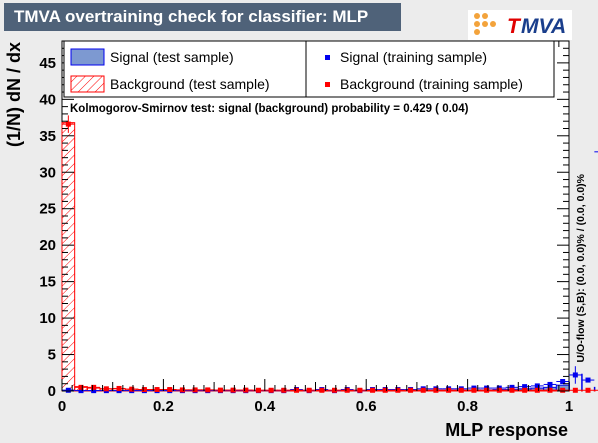 The width and height of the screenshot is (598, 443). Describe the element at coordinates (47, 172) in the screenshot. I see `y-tick-label-6: 30` at that location.